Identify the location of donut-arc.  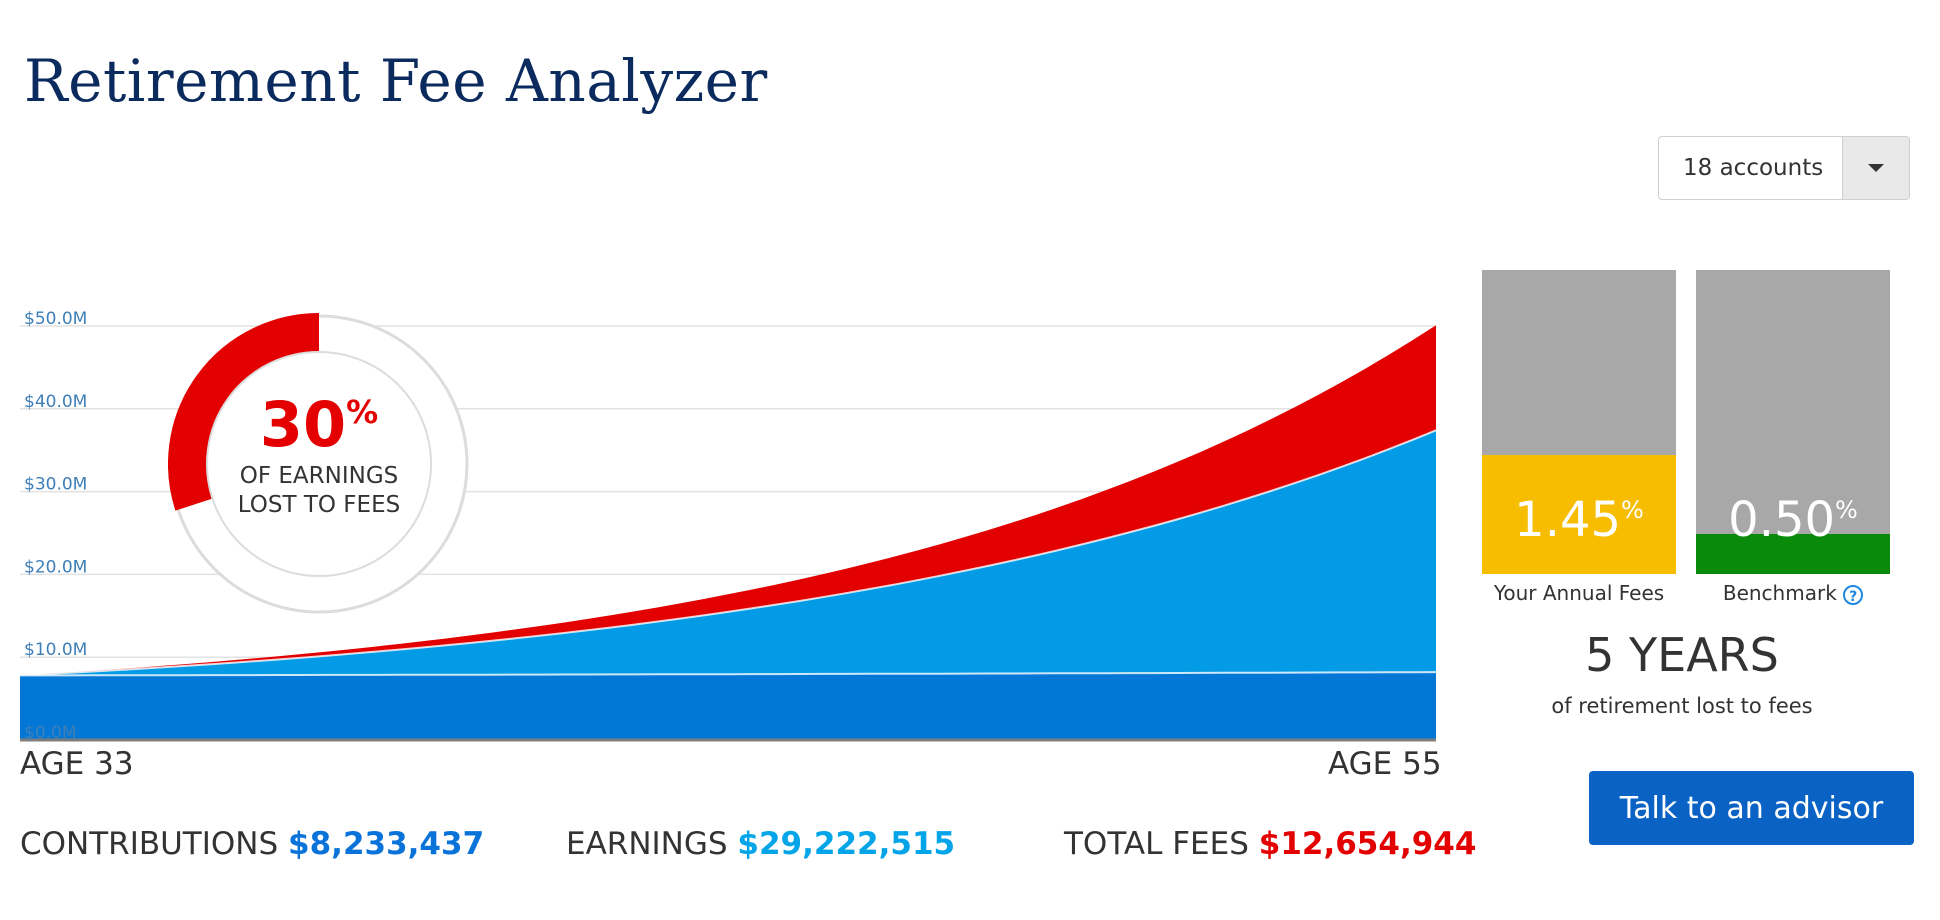
(244, 412).